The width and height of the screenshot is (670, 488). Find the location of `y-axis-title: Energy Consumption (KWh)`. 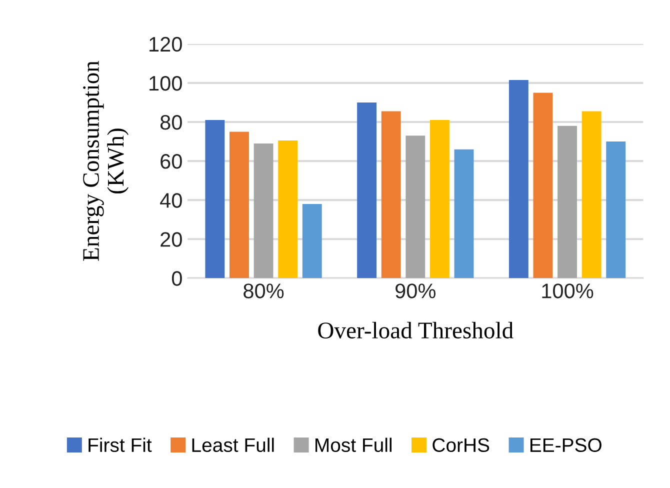

y-axis-title: Energy Consumption (KWh) is located at coordinates (106, 160).